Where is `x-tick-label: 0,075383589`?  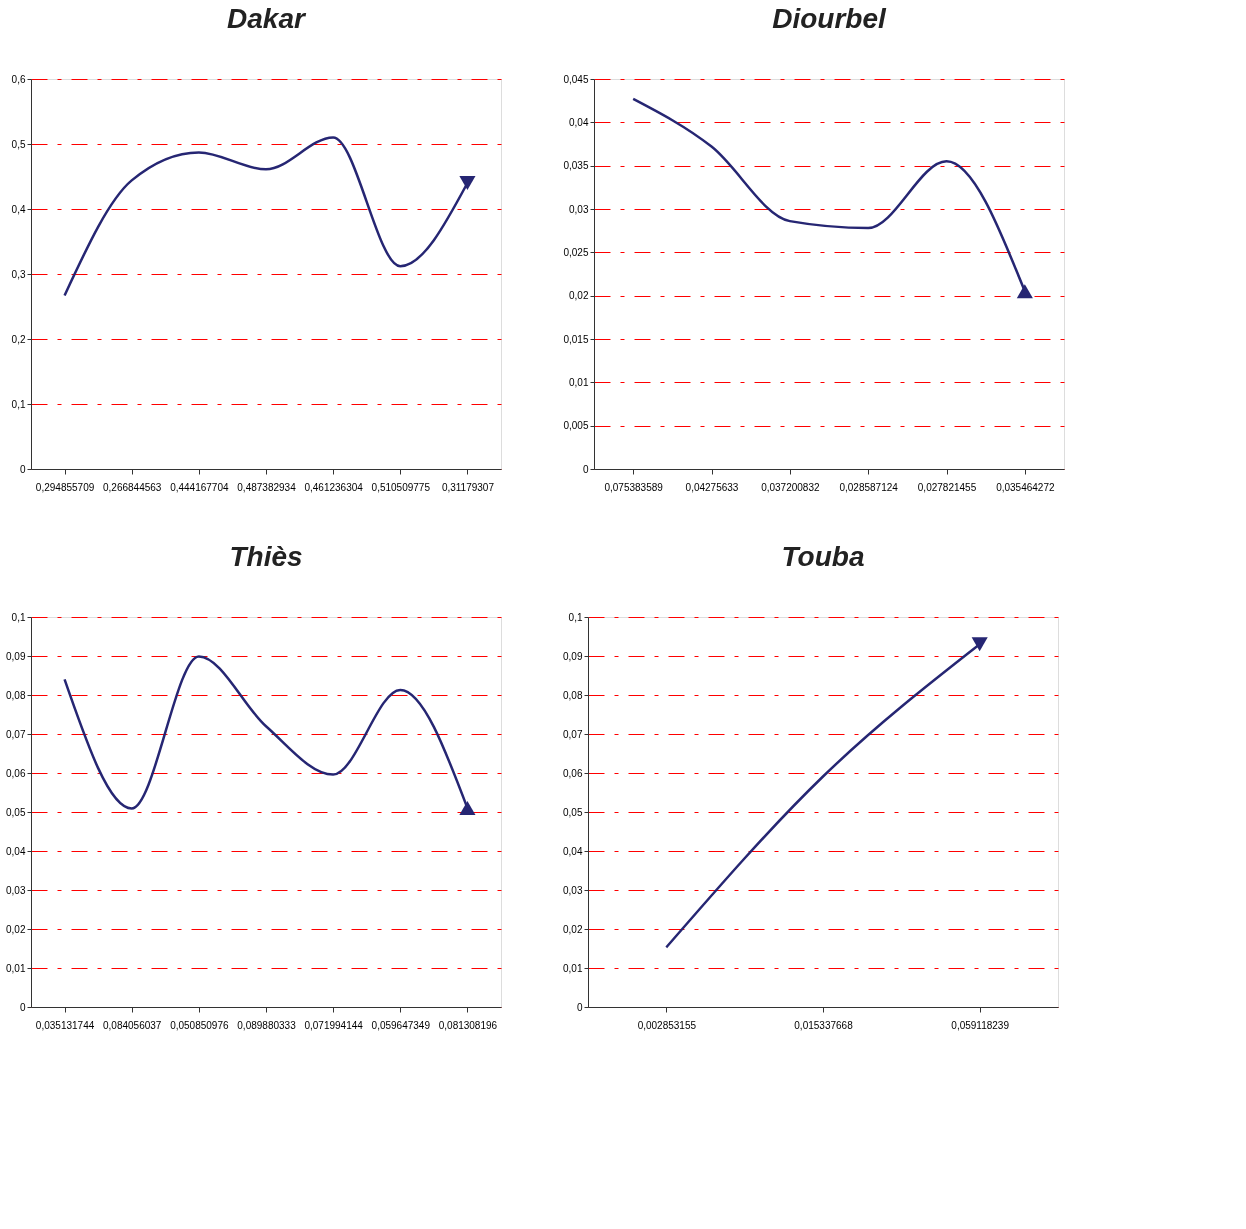
x-tick-label: 0,075383589 is located at coordinates (634, 487).